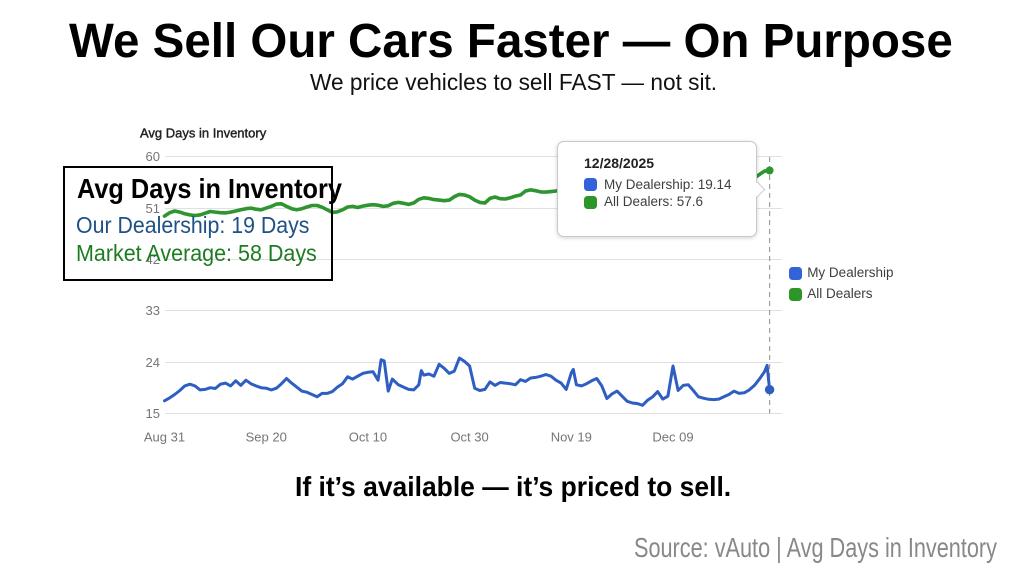 This screenshot has height=576, width=1024. Describe the element at coordinates (153, 156) in the screenshot. I see `svg-text: 60` at that location.